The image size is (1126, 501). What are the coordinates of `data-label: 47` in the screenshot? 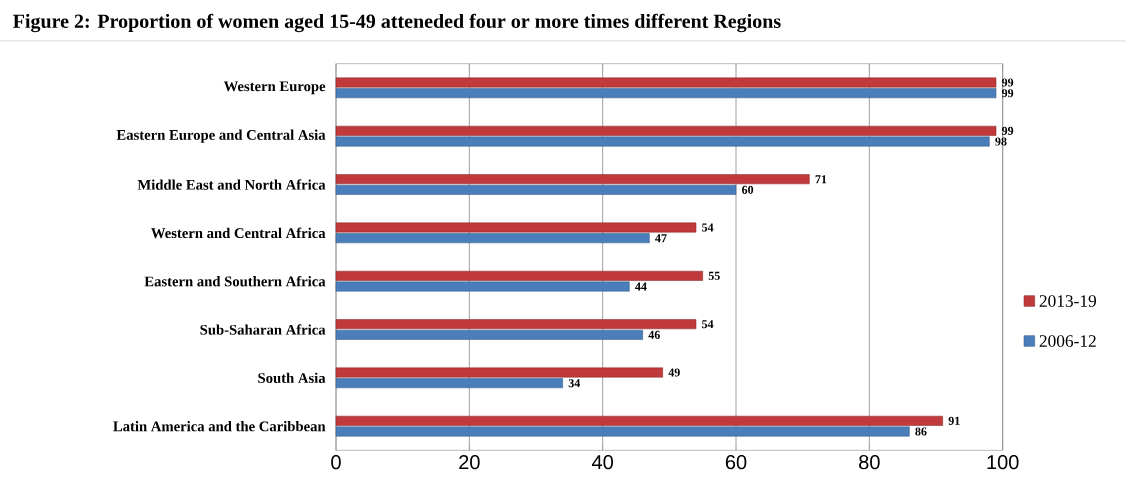 It's located at (661, 238).